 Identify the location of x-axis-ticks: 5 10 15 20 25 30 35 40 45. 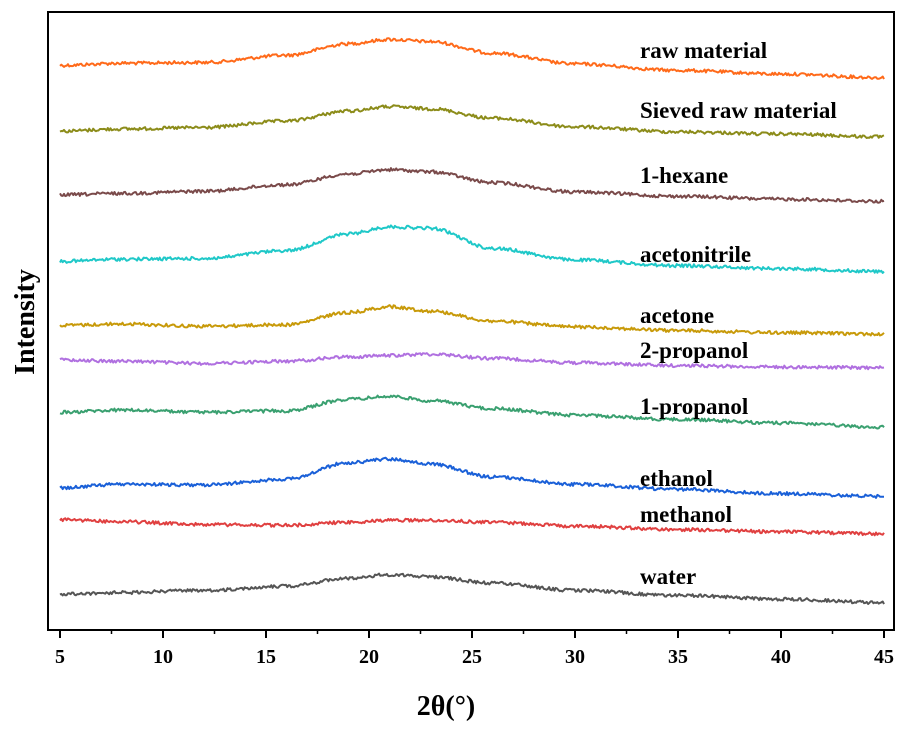
(474, 649).